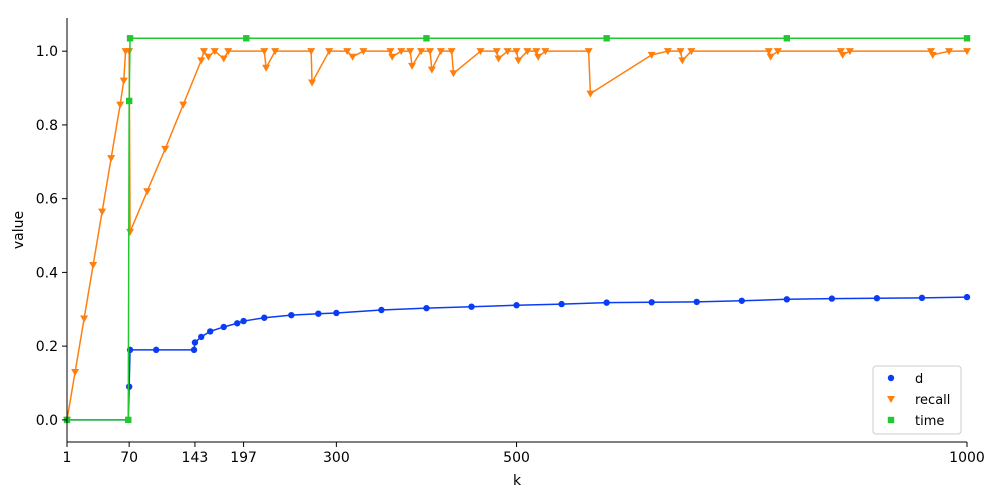 This screenshot has height=500, width=1000. I want to click on y-tick-label: 0.2, so click(47, 347).